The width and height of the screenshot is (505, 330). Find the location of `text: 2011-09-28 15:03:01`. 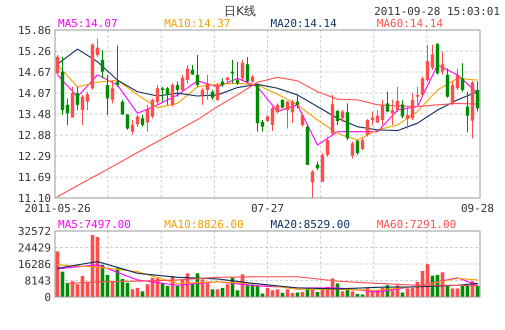

text: 2011-09-28 15:03:01 is located at coordinates (437, 11).